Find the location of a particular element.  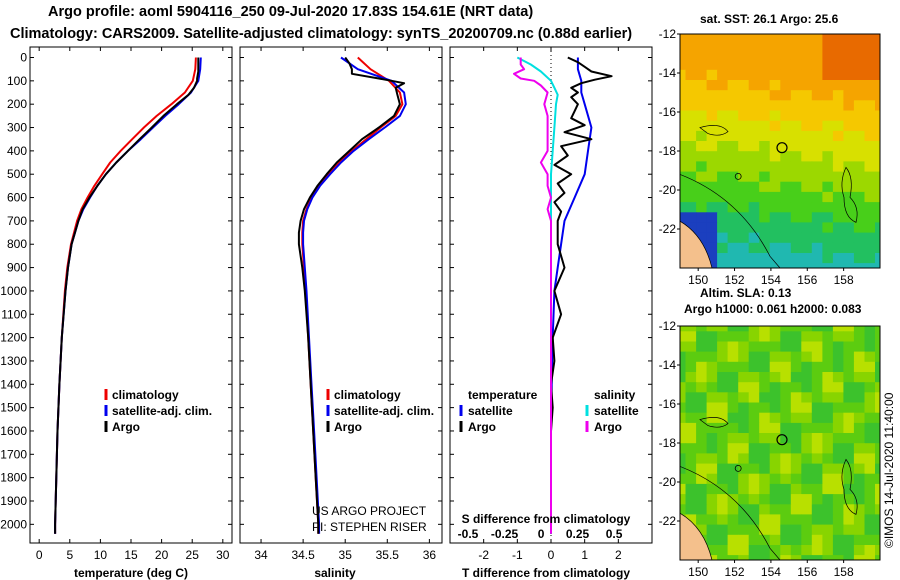

x-tick-label: 15 is located at coordinates (131, 555).